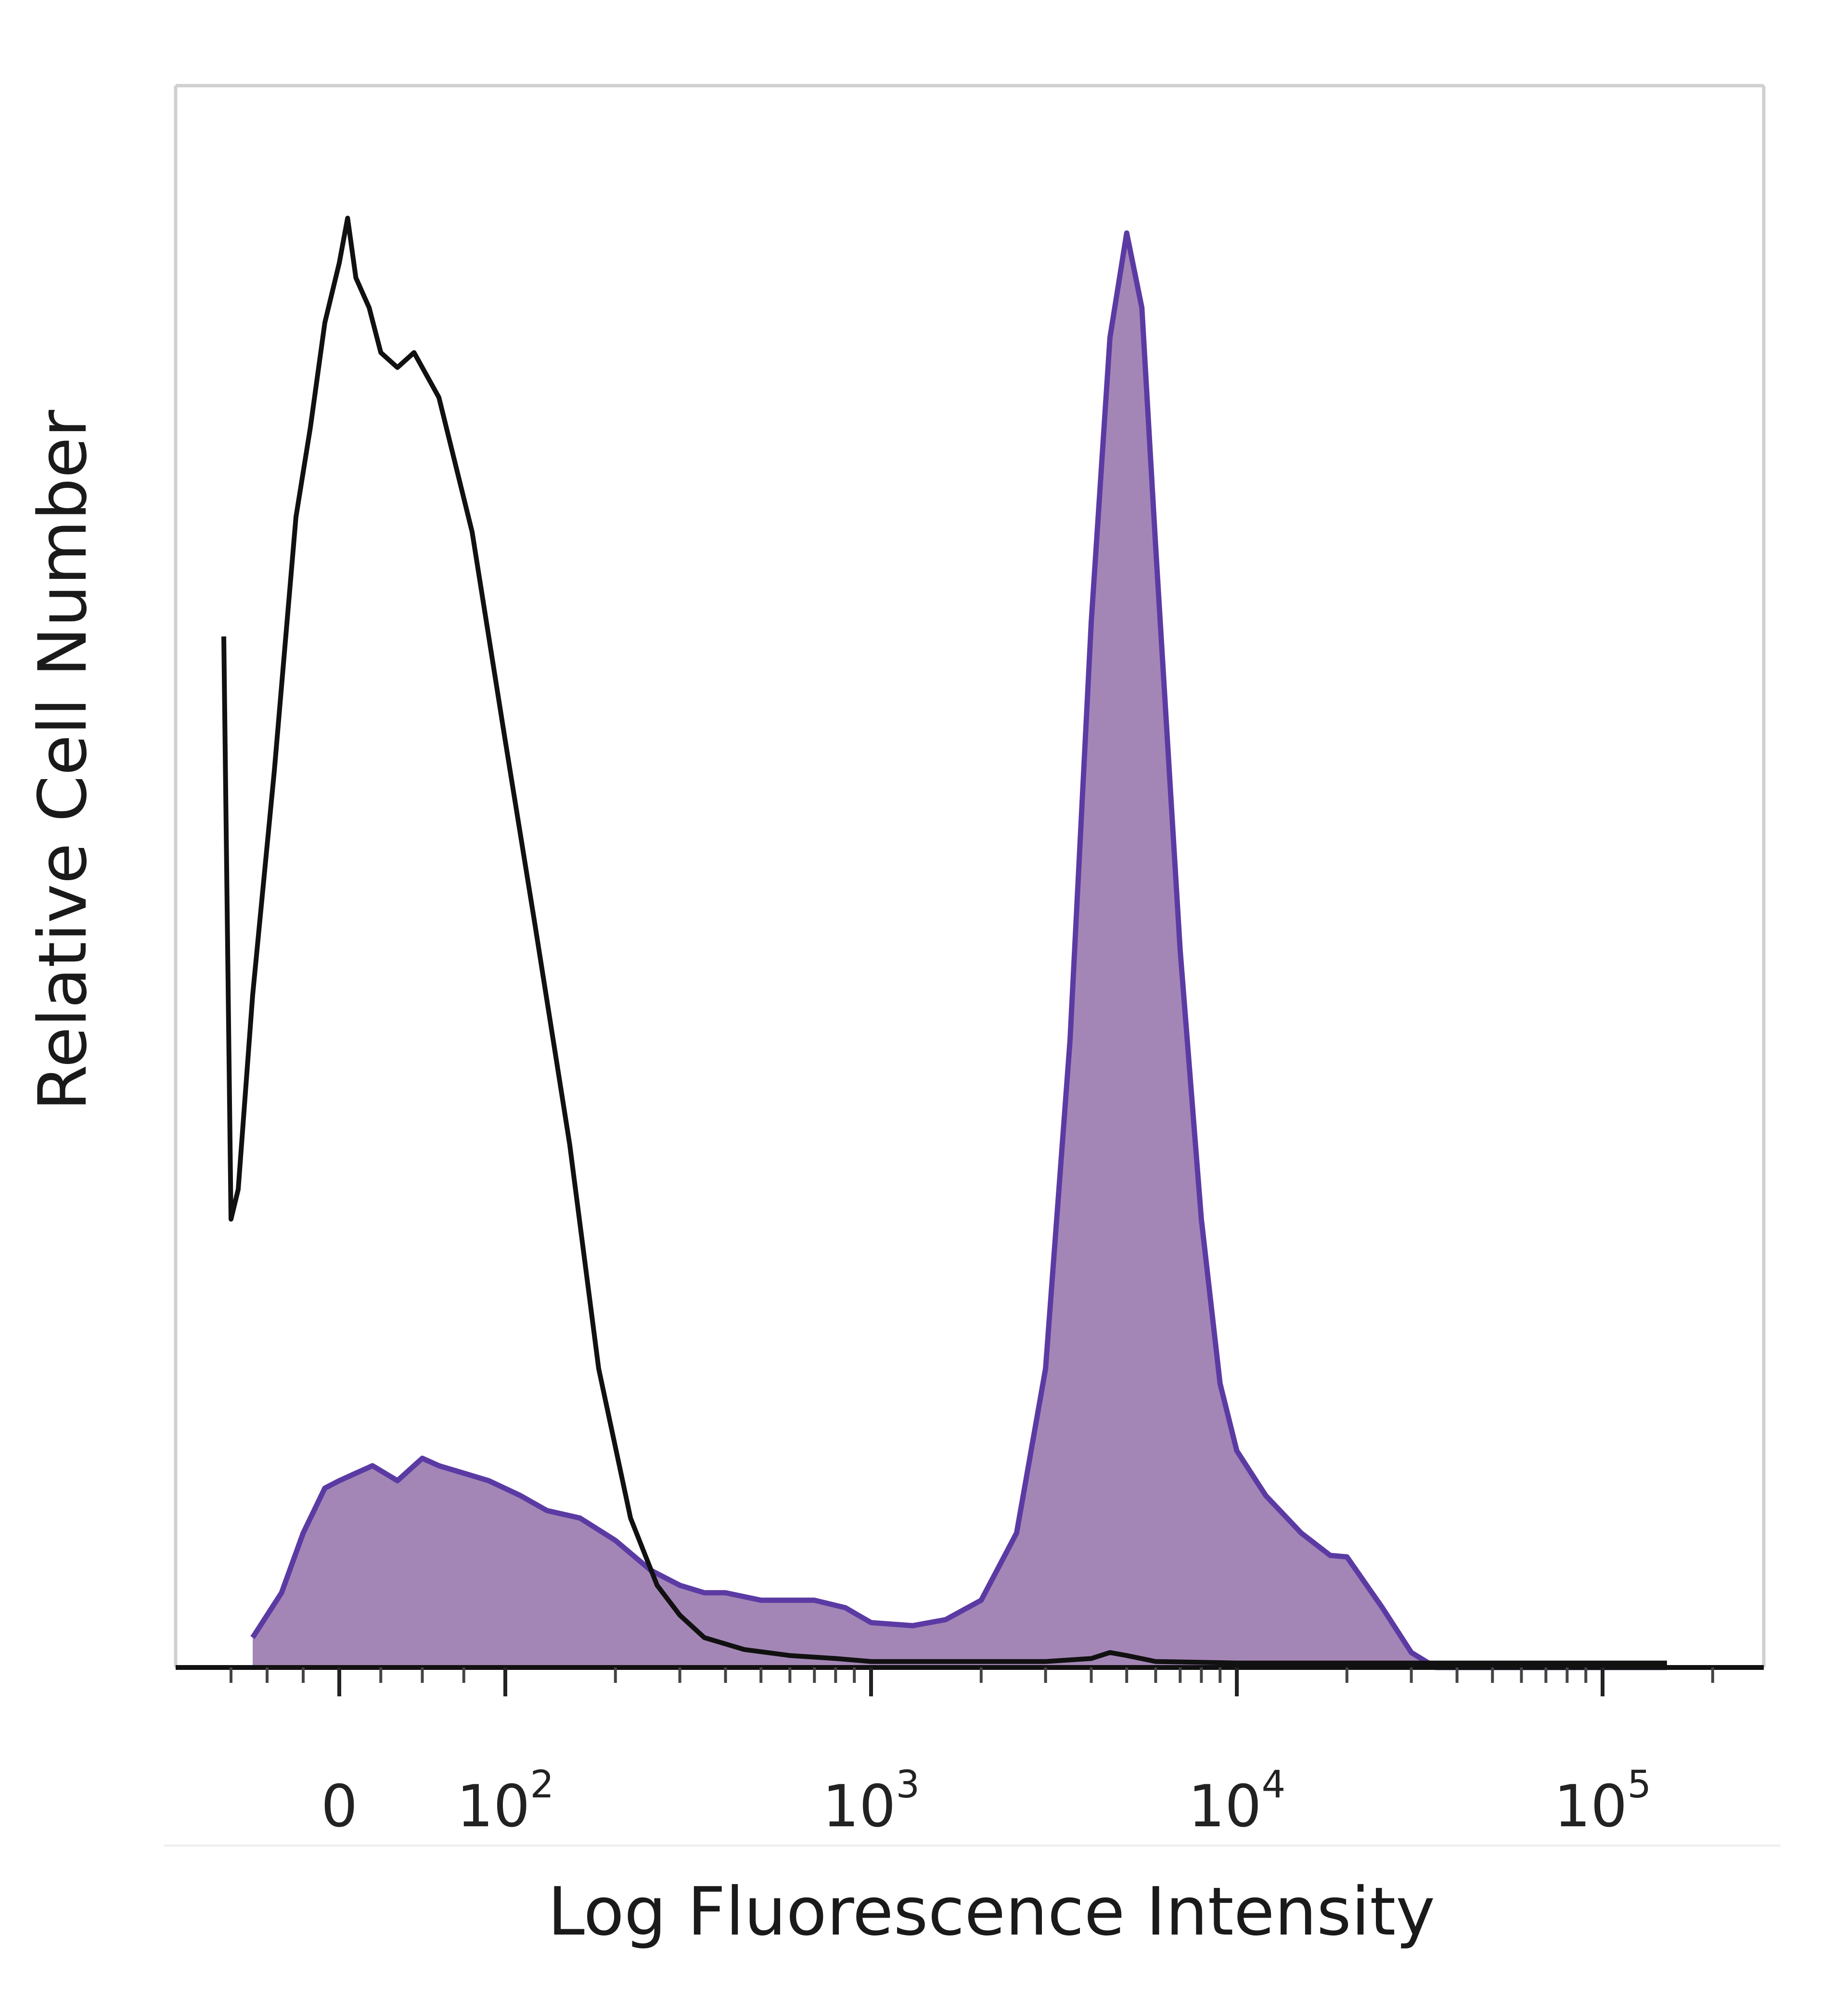 This screenshot has height=2000, width=1848. I want to click on x-tick-label-1: 10², so click(505, 1801).